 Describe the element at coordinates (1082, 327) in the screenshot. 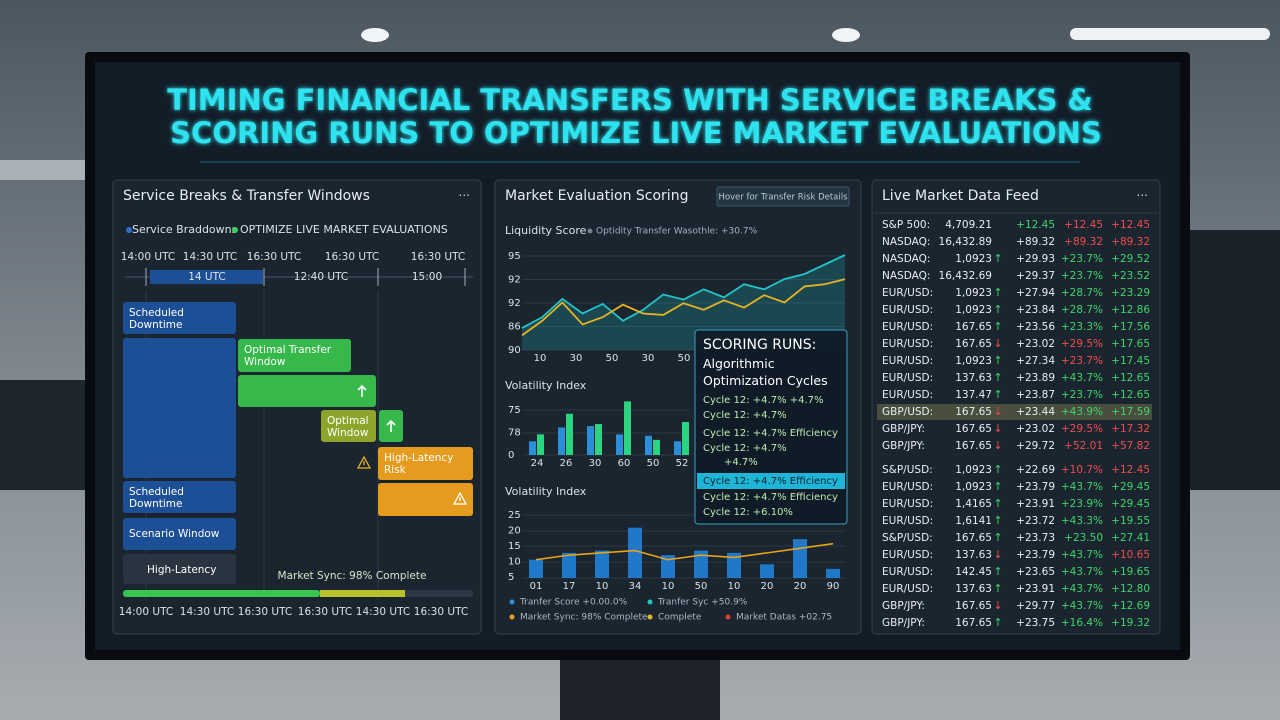

I see `change: +23.3%` at that location.